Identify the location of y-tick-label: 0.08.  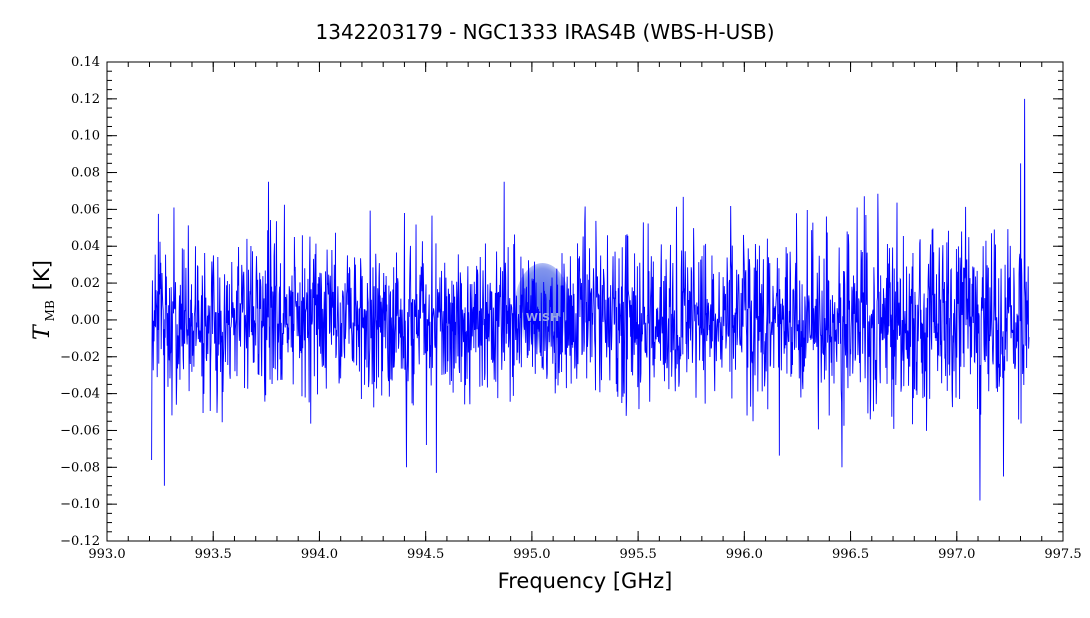
(85, 173).